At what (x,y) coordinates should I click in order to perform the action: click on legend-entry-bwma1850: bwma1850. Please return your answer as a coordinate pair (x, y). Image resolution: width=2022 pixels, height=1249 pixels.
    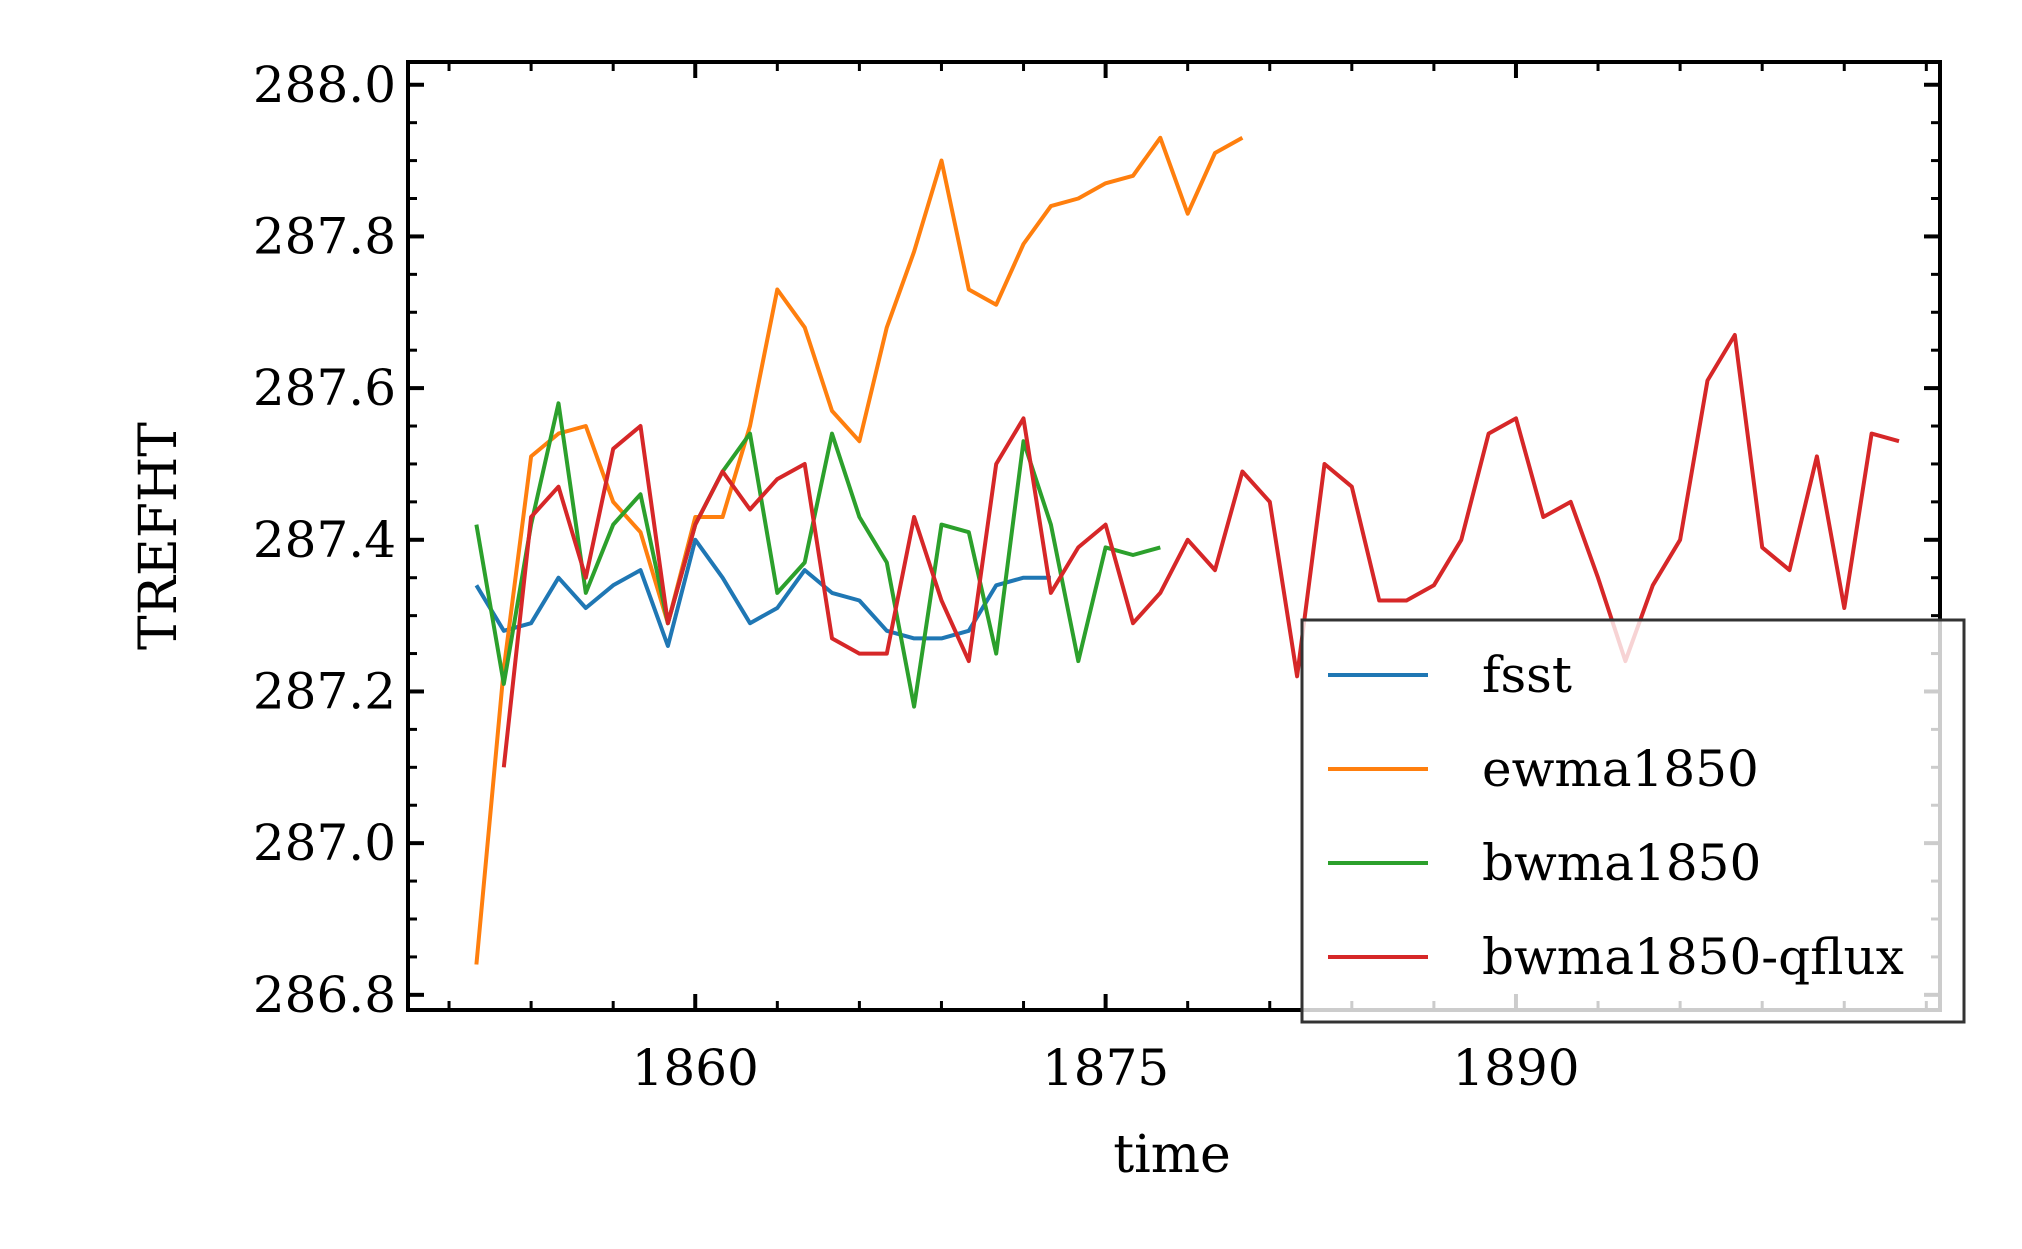
    Looking at the image, I should click on (1544, 863).